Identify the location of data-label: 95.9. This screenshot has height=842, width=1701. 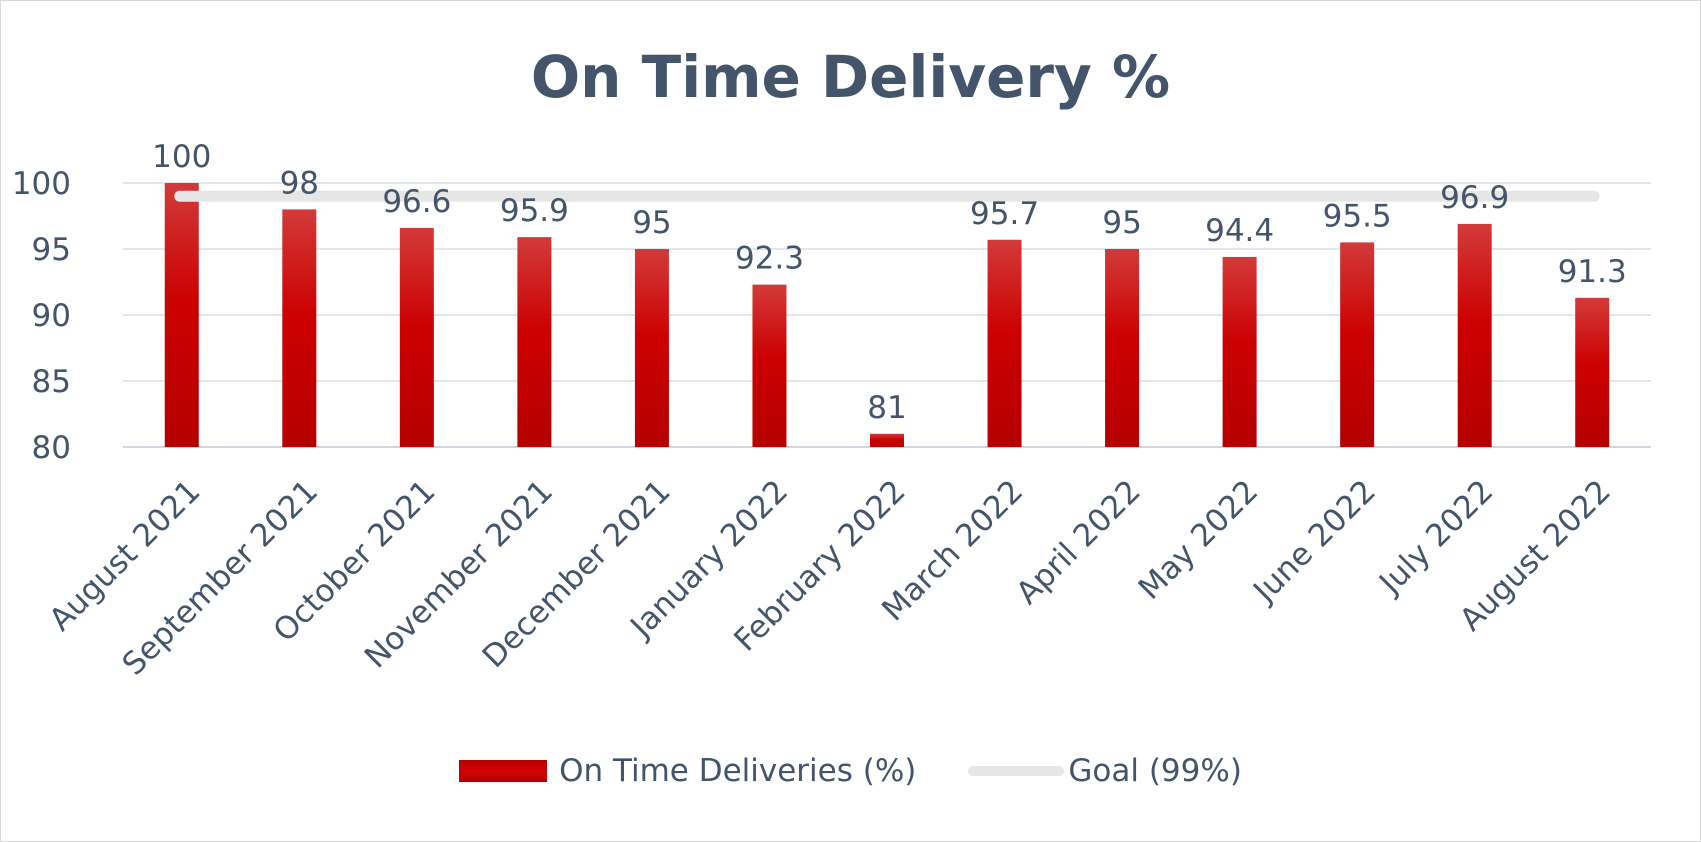
(534, 211).